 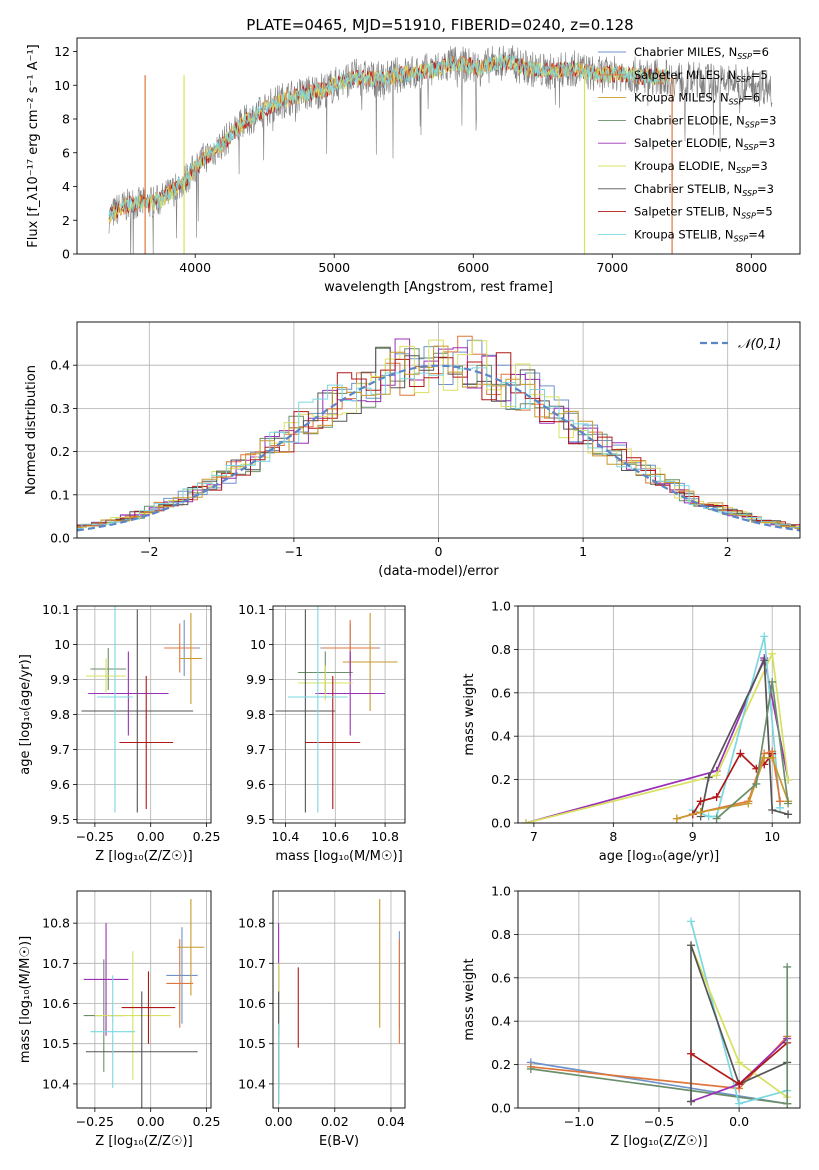 I want to click on normal-curve, so click(x=438, y=448).